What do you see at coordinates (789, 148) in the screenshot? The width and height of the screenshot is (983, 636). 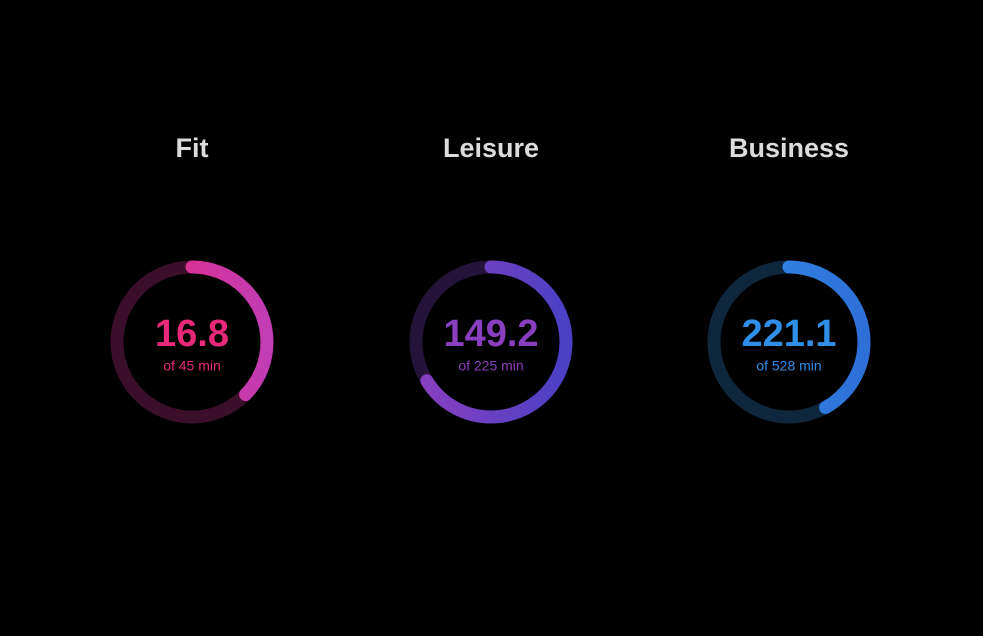 I see `gauge-title: Business` at bounding box center [789, 148].